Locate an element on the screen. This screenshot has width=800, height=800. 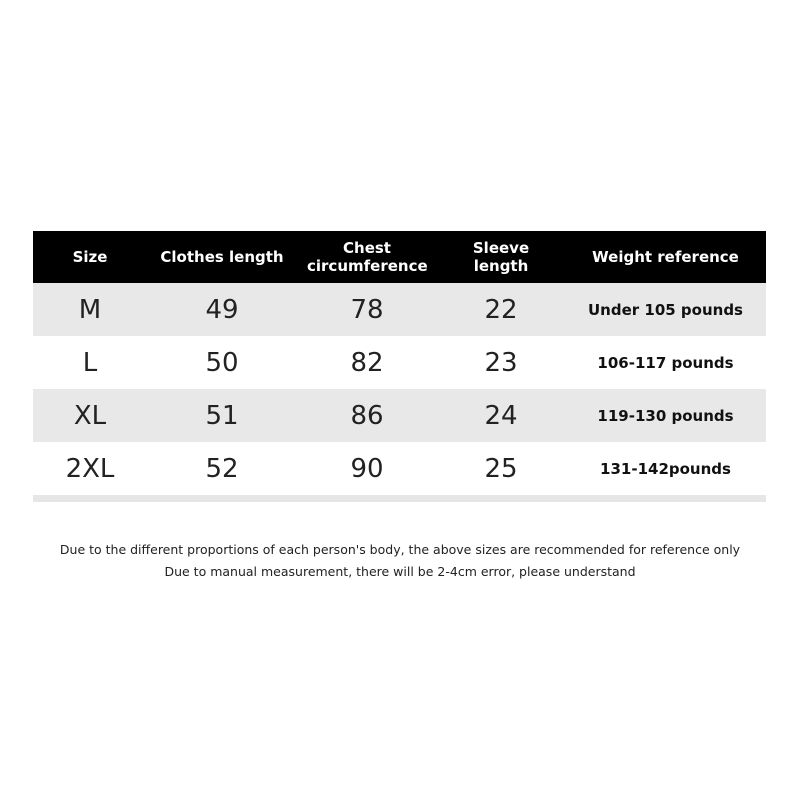
table-cell: 51 is located at coordinates (222, 415).